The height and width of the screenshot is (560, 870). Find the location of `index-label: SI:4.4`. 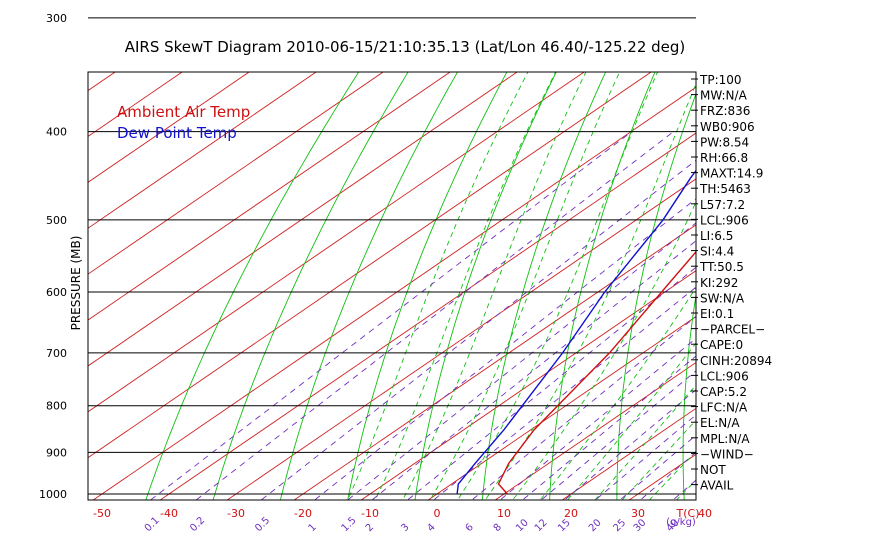

index-label: SI:4.4 is located at coordinates (717, 252).